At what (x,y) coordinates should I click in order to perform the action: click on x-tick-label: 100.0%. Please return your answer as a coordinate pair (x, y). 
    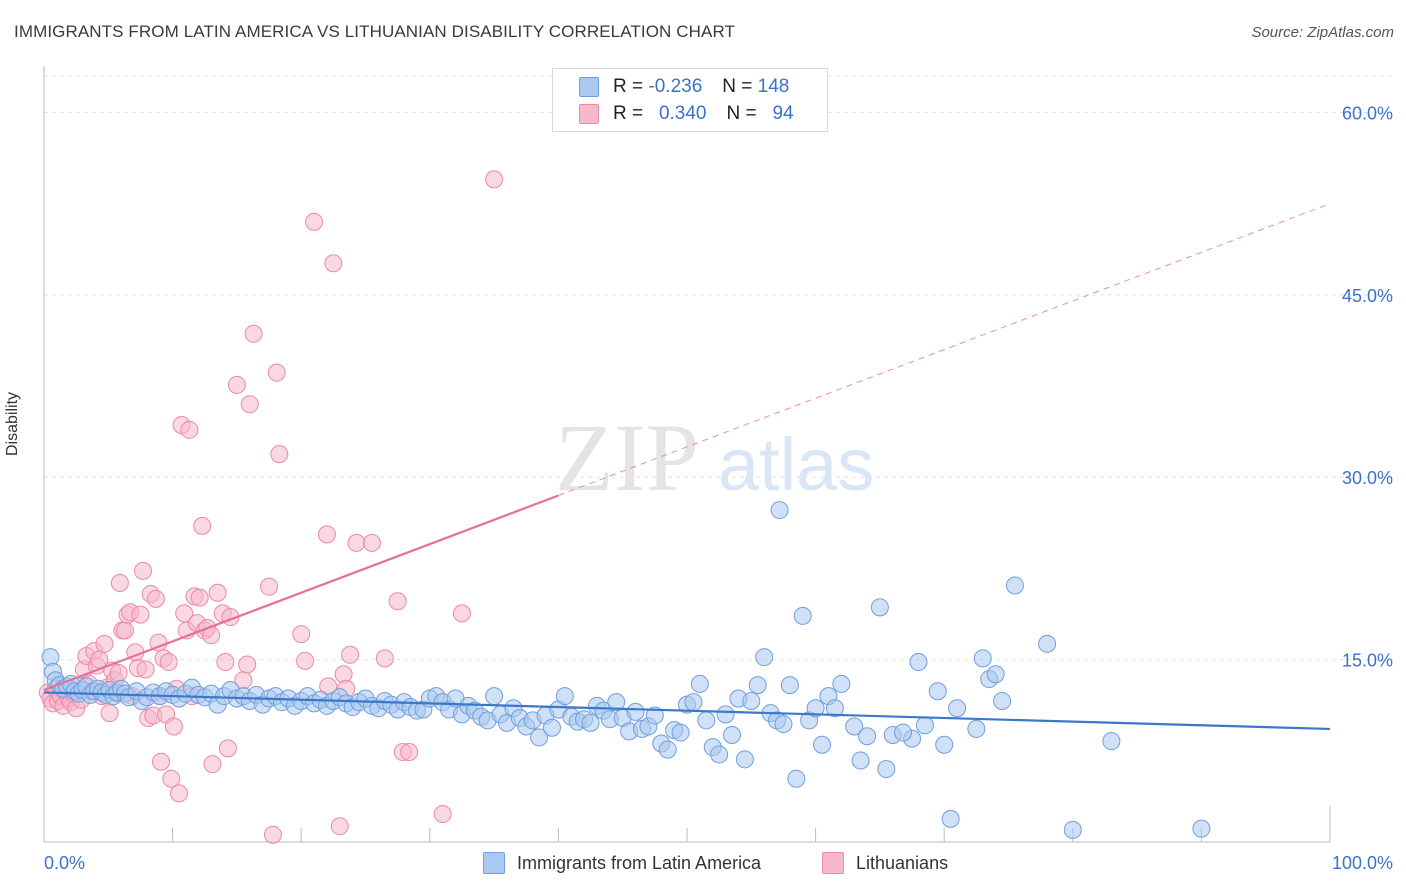
    Looking at the image, I should click on (1362, 863).